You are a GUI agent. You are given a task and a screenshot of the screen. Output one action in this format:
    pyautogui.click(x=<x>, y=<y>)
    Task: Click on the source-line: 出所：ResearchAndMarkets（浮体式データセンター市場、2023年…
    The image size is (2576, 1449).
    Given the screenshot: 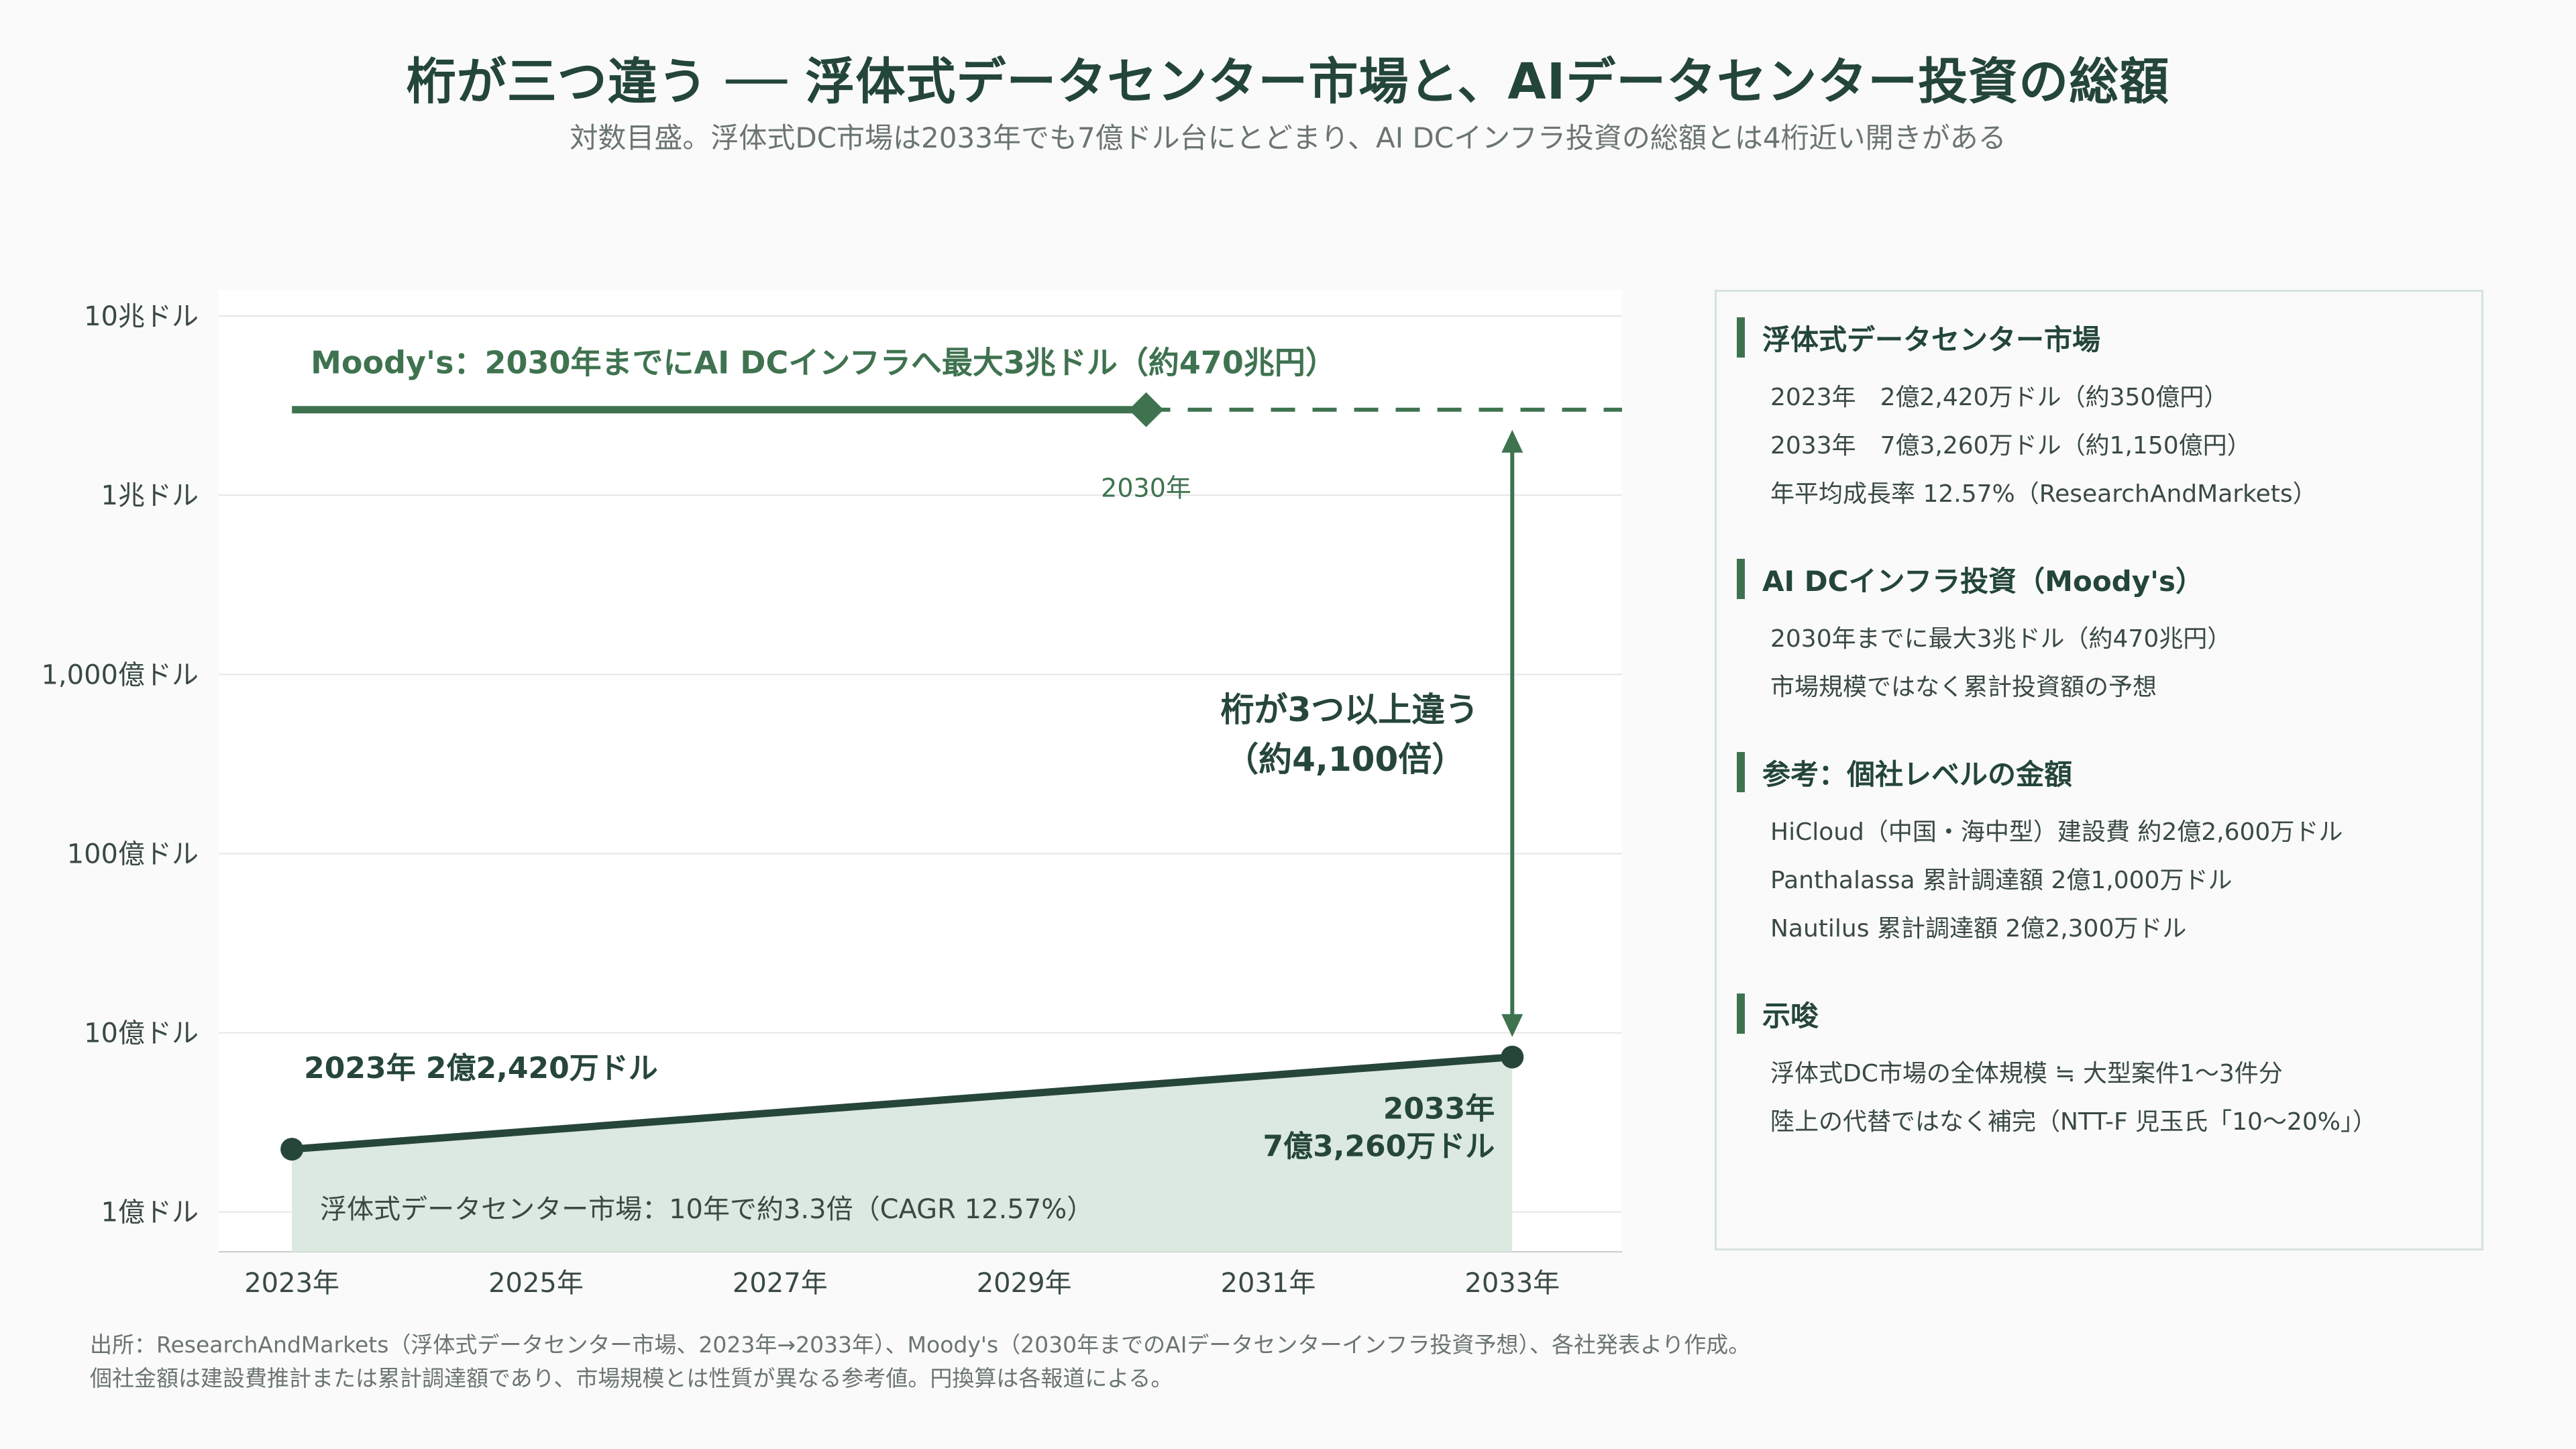 What is the action you would take?
    pyautogui.click(x=920, y=1345)
    